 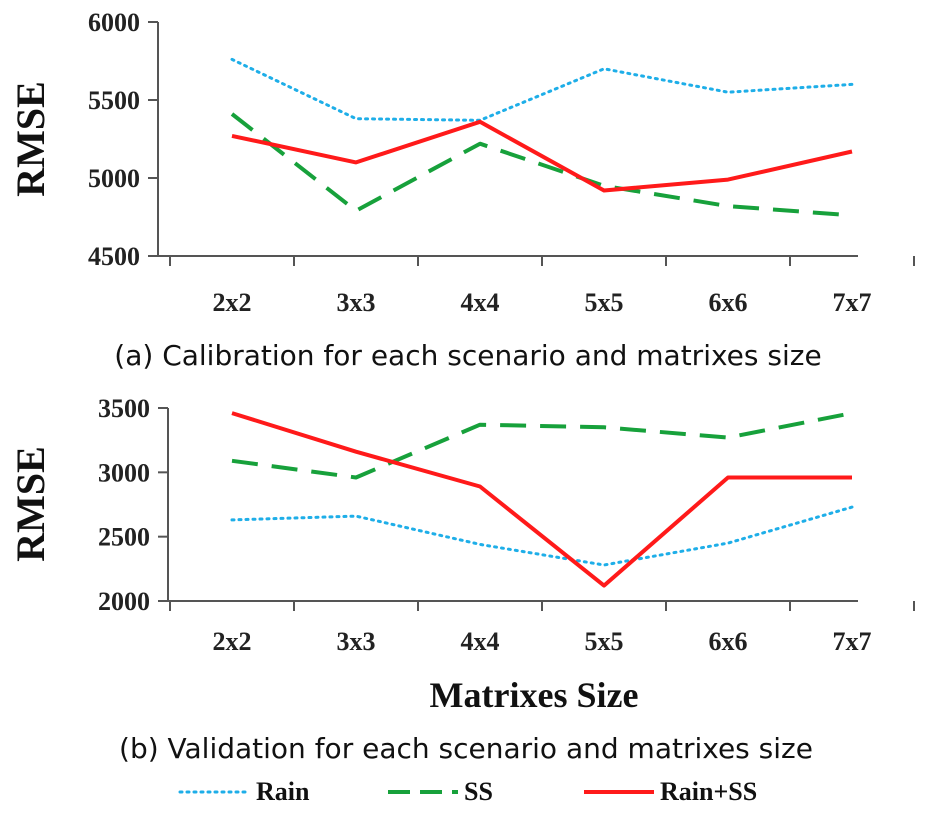 I want to click on legend-label-ss: SS, so click(x=478, y=791).